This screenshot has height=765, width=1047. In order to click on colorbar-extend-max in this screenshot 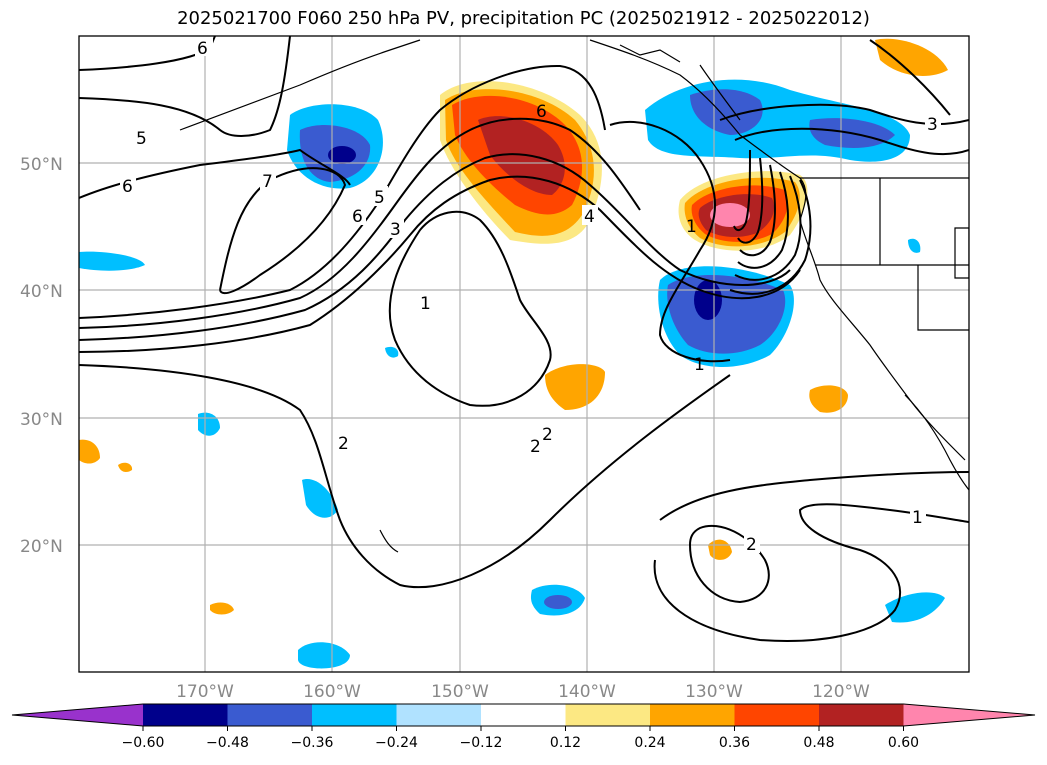, I will do `click(969, 715)`.